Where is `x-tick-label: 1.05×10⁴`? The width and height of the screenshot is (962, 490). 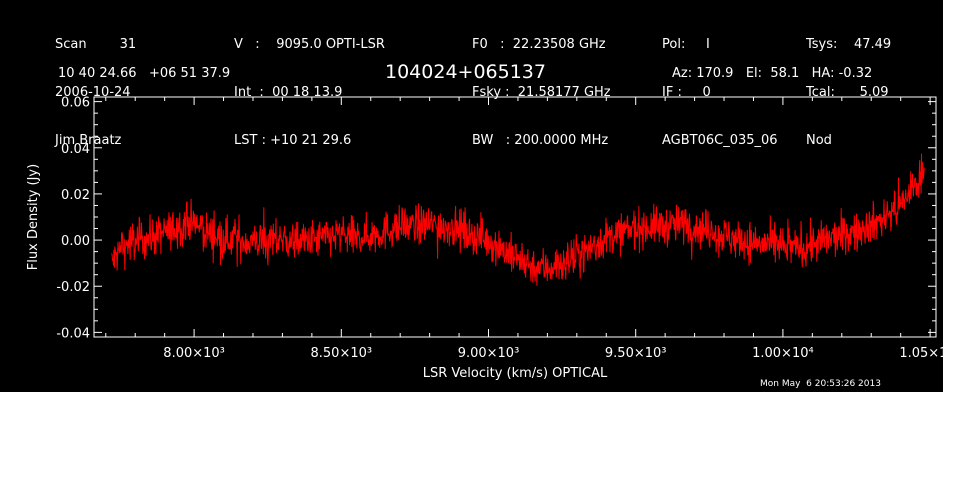
x-tick-label: 1.05×10⁴ is located at coordinates (930, 353).